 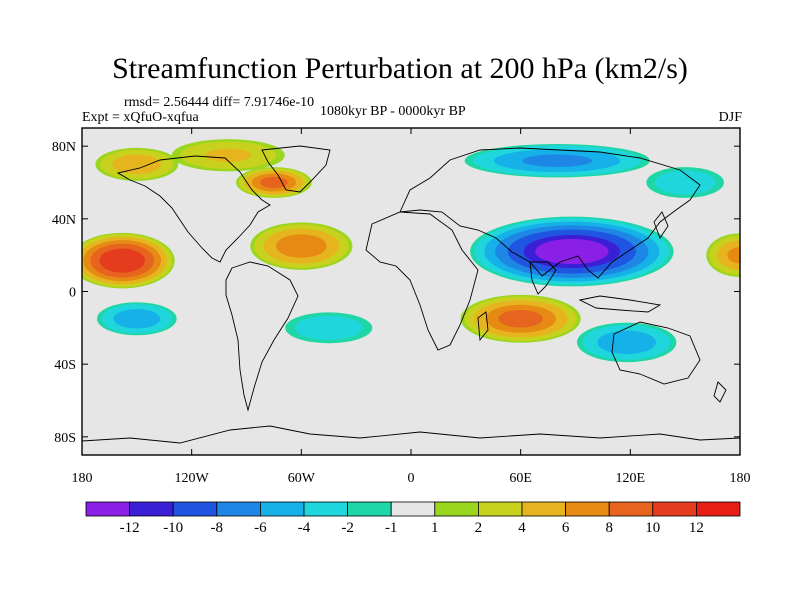 I want to click on colorbar-label: 10, so click(x=652, y=528).